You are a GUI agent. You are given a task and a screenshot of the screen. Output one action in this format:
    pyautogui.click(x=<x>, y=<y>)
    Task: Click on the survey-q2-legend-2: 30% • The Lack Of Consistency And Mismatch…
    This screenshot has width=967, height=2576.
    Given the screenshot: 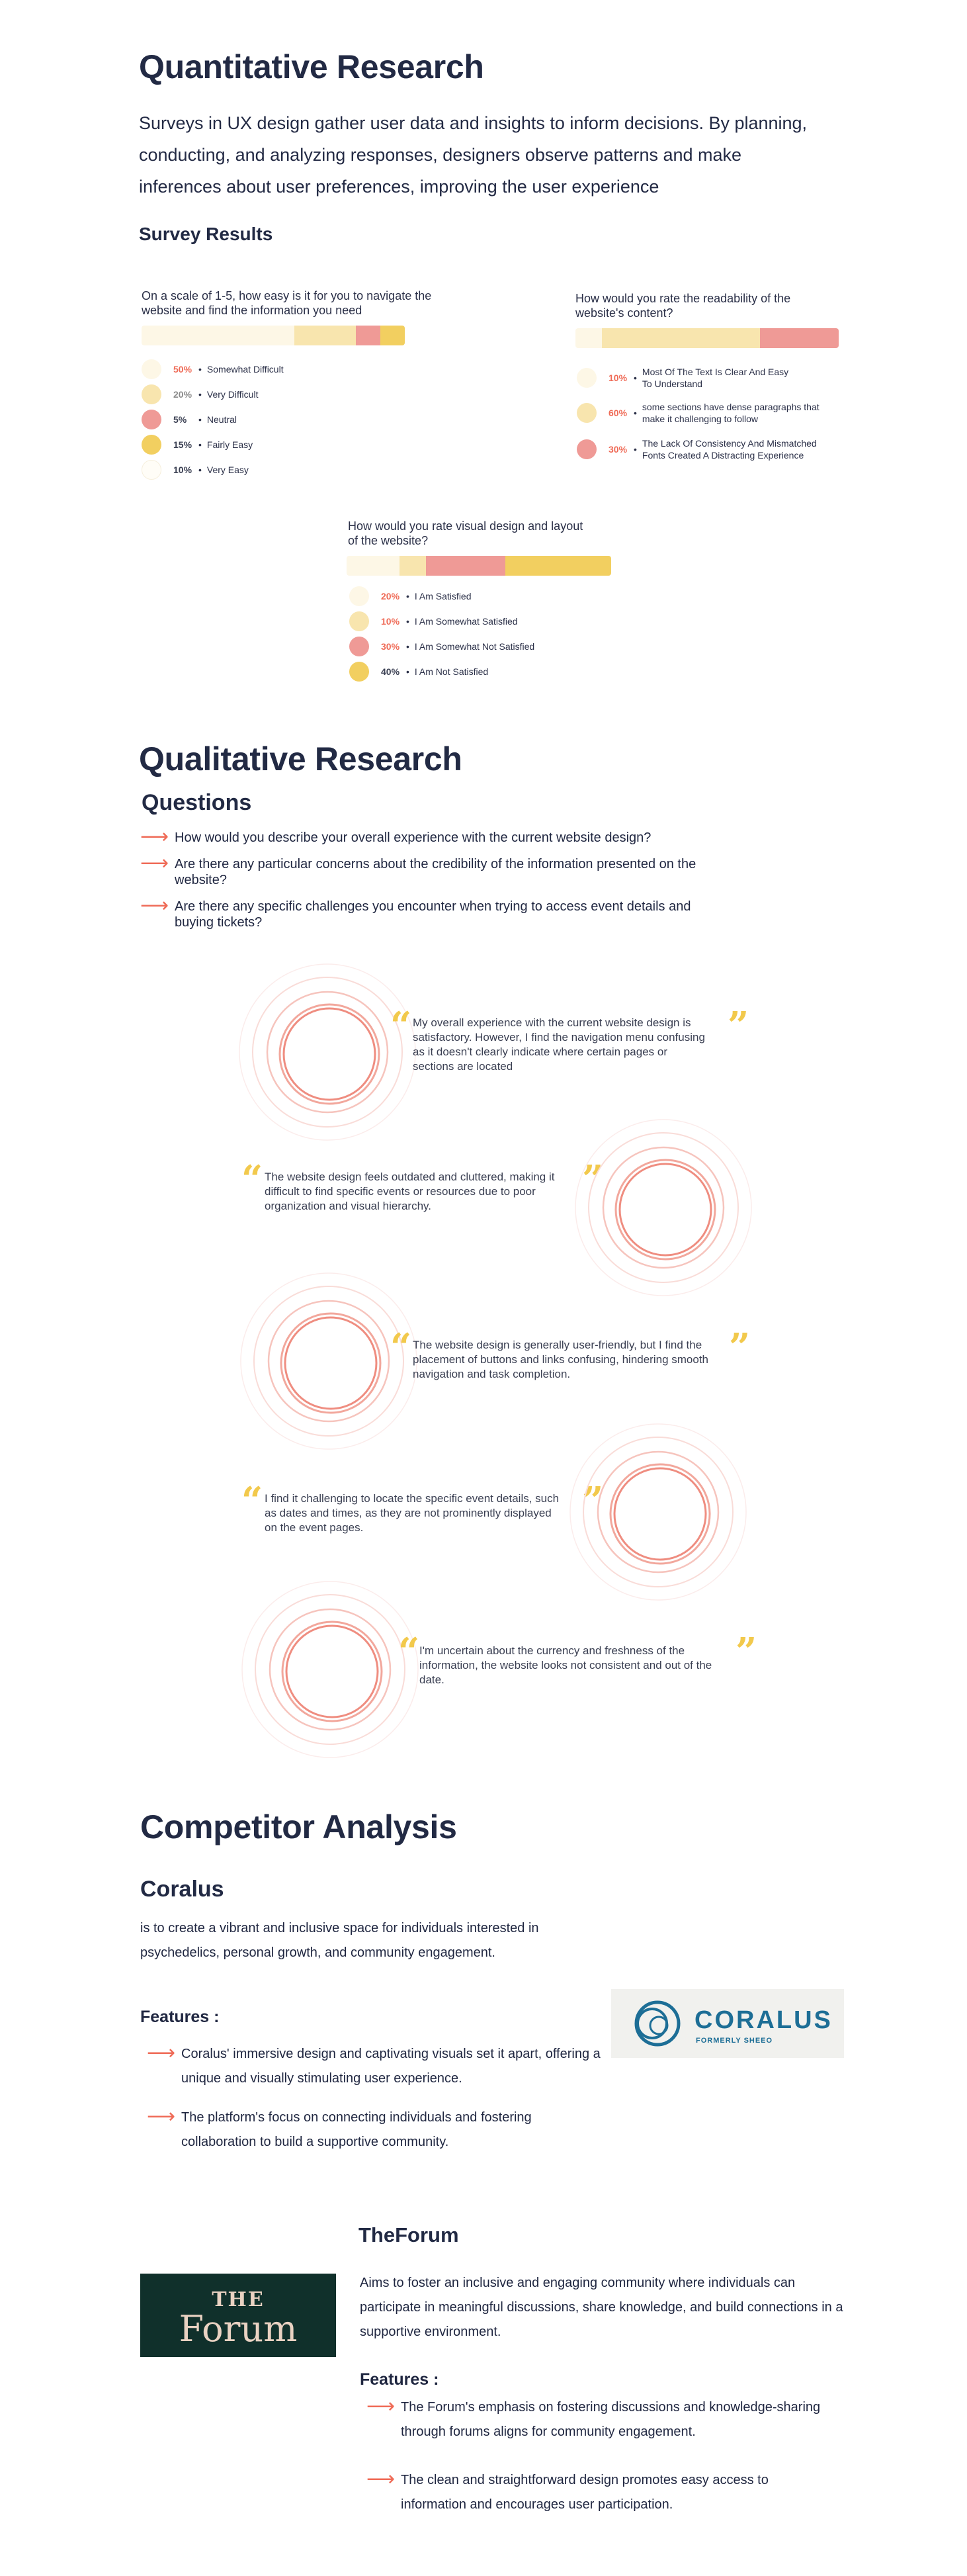 What is the action you would take?
    pyautogui.click(x=705, y=449)
    